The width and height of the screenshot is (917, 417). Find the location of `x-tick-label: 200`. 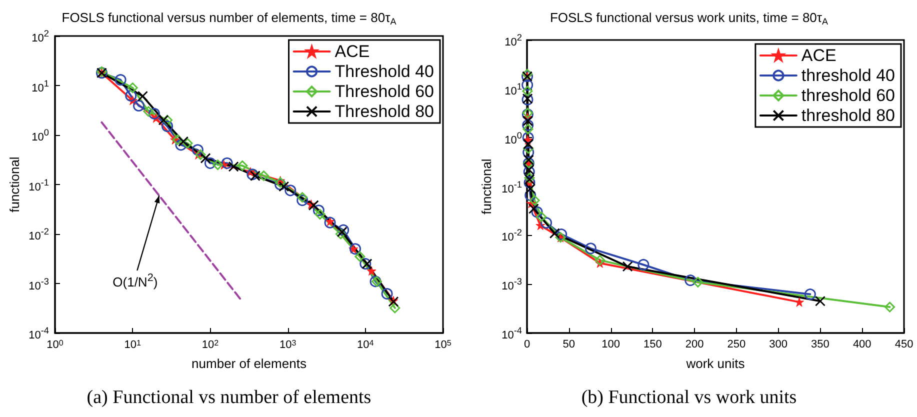

x-tick-label: 200 is located at coordinates (694, 344).